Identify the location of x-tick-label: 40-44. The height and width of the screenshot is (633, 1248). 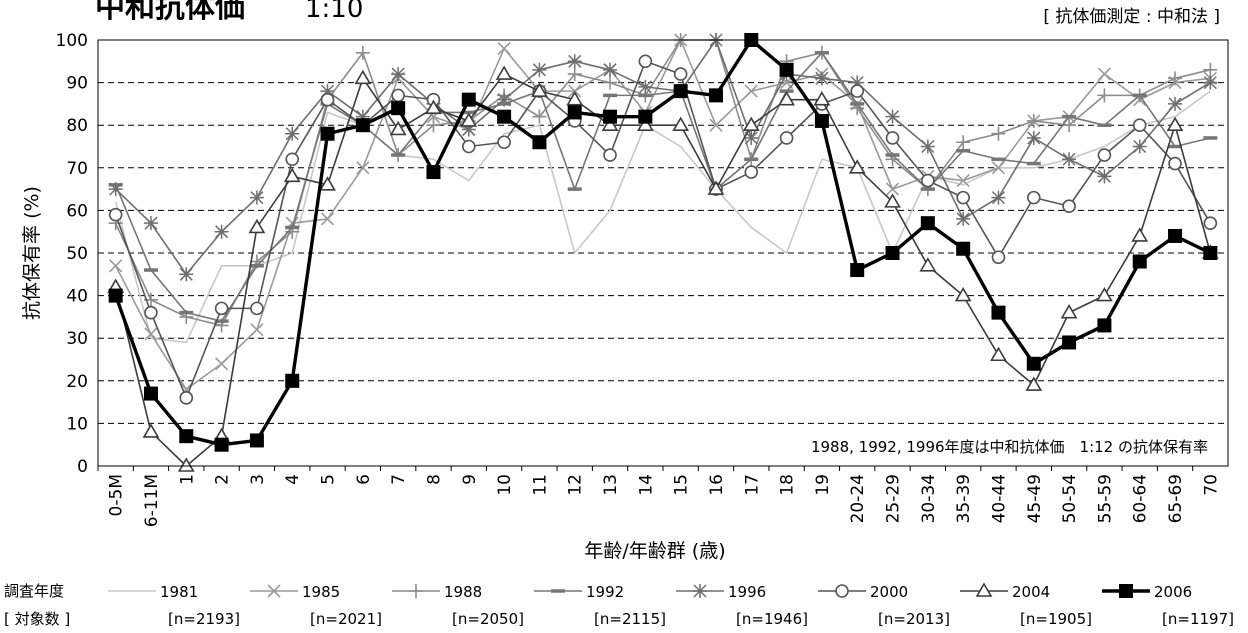
(999, 498).